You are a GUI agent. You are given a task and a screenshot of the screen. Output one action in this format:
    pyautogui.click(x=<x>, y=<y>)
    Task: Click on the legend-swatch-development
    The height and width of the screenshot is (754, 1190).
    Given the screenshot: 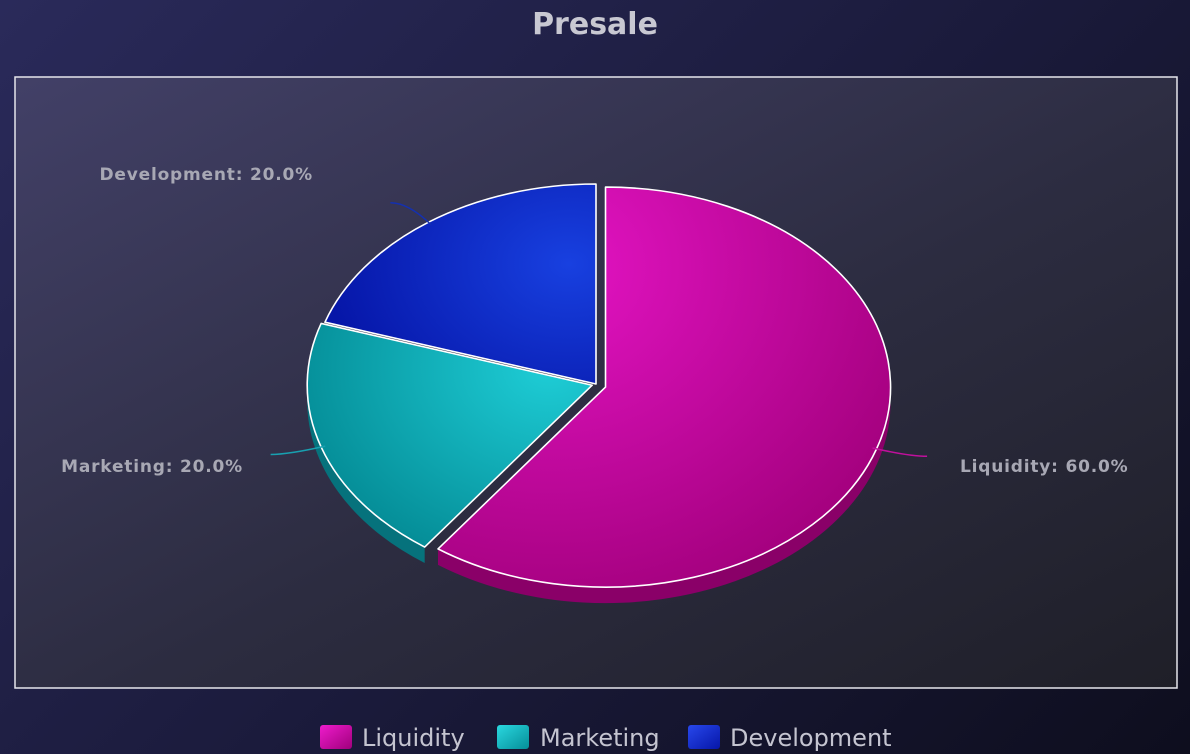 What is the action you would take?
    pyautogui.click(x=704, y=737)
    